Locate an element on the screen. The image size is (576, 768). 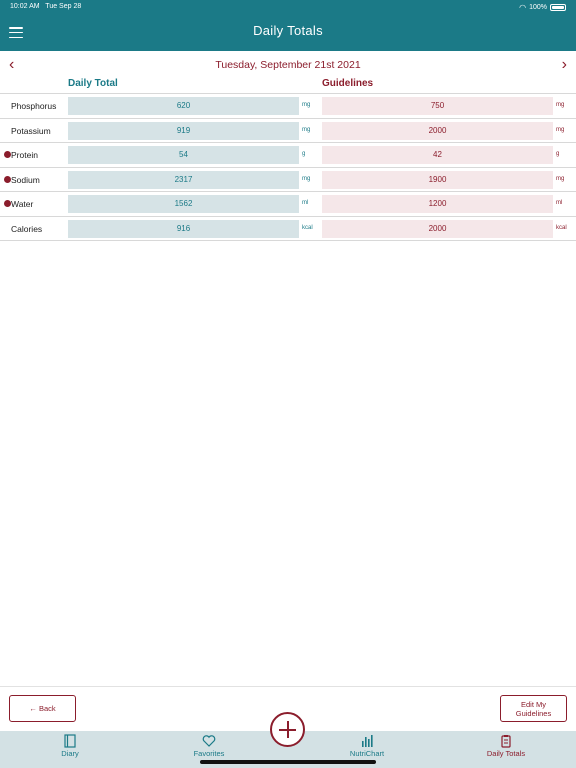
app-header: 10:02 AM Tue Sep 28 ◠ 100% Daily Totals is located at coordinates (288, 25).